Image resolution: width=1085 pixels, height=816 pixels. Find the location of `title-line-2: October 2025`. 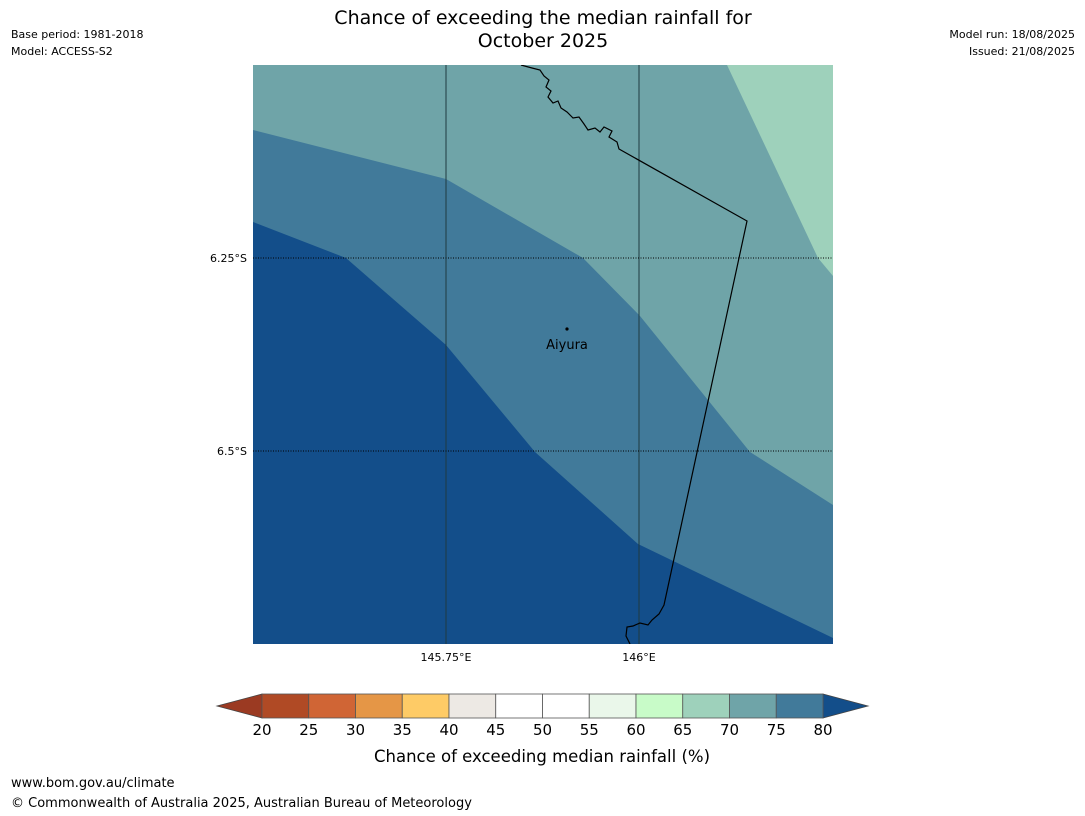

title-line-2: October 2025 is located at coordinates (543, 41).